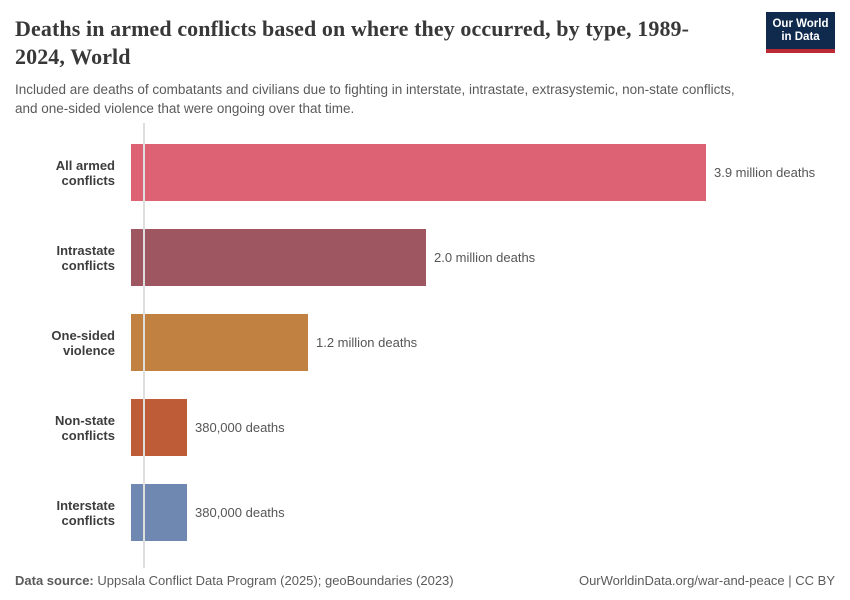 The image size is (850, 600). I want to click on owid-logo: Our World in Data, so click(800, 32).